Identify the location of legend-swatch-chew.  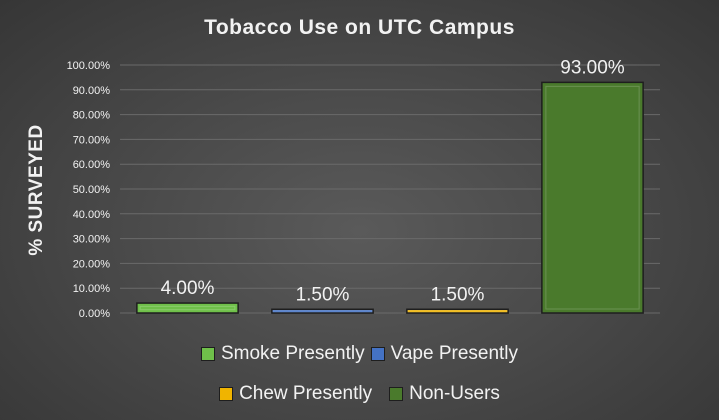
(226, 394).